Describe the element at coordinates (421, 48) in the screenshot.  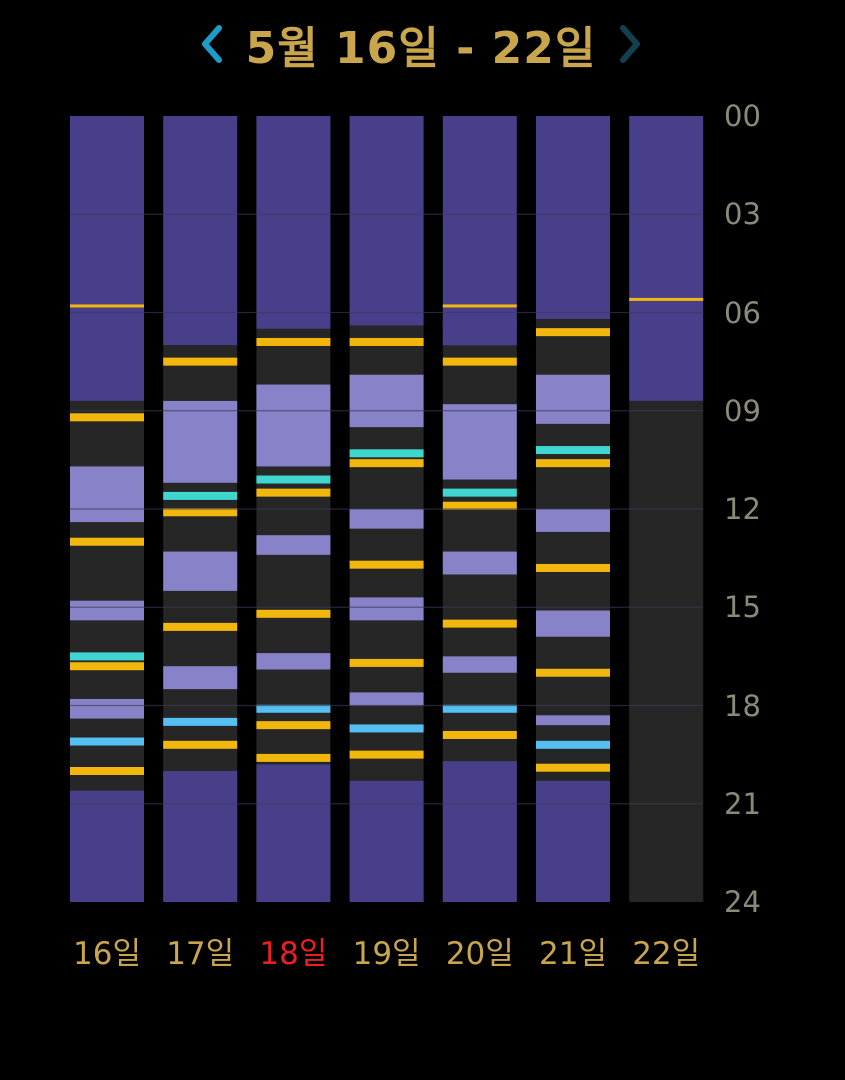
I see `week-range-title: 5월 16일 - 22일` at that location.